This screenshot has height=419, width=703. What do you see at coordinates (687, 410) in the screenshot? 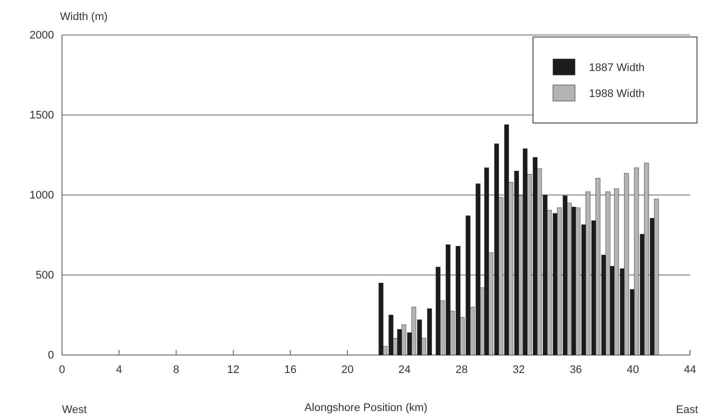
I see `text: East` at bounding box center [687, 410].